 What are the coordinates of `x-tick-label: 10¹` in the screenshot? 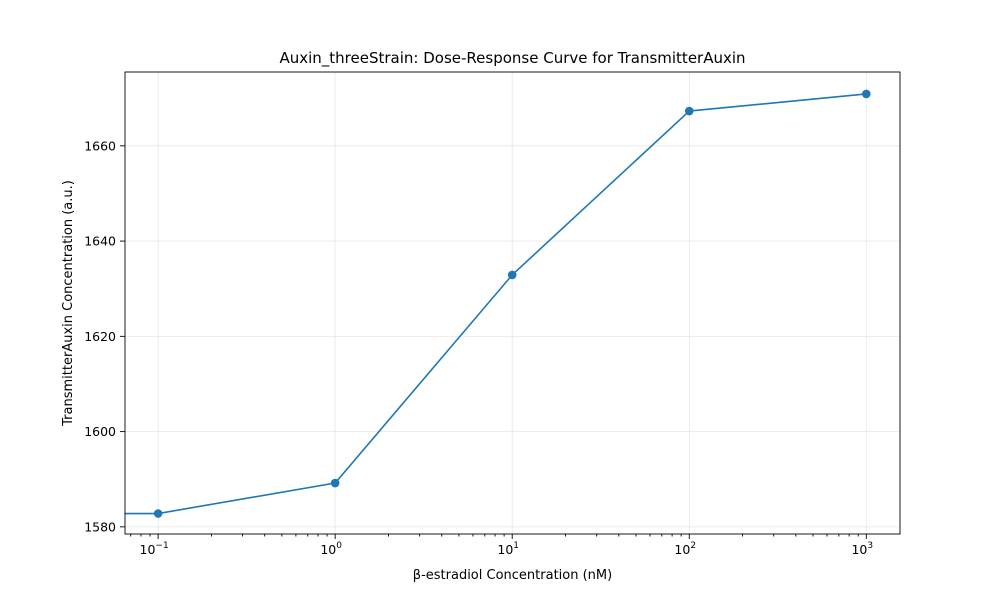 It's located at (508, 549).